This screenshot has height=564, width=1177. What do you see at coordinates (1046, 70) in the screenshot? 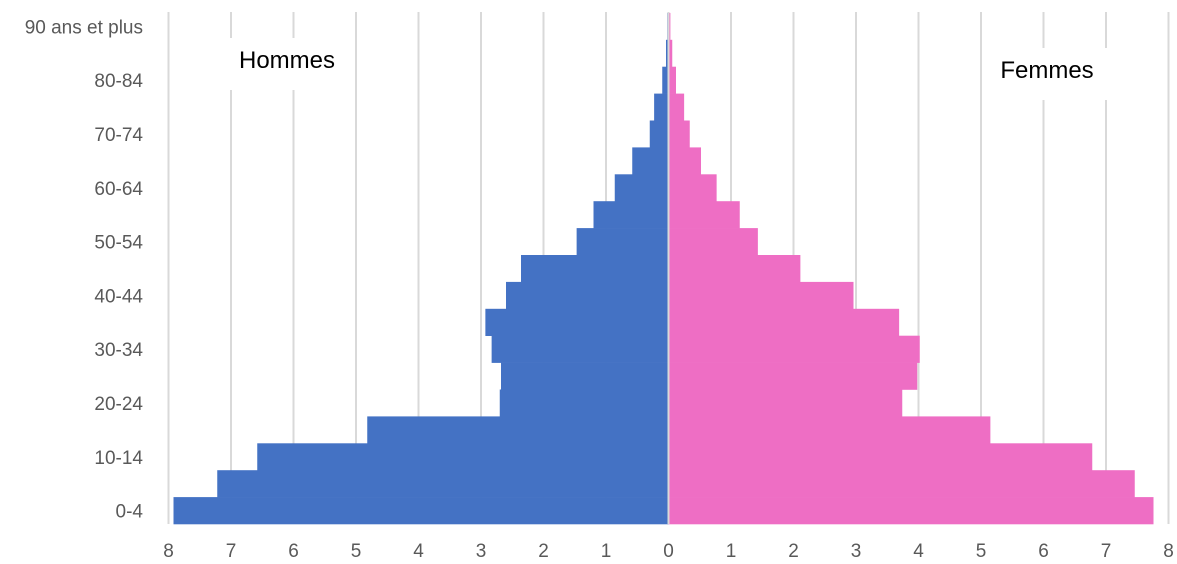
I see `series-label-right: Femmes` at bounding box center [1046, 70].